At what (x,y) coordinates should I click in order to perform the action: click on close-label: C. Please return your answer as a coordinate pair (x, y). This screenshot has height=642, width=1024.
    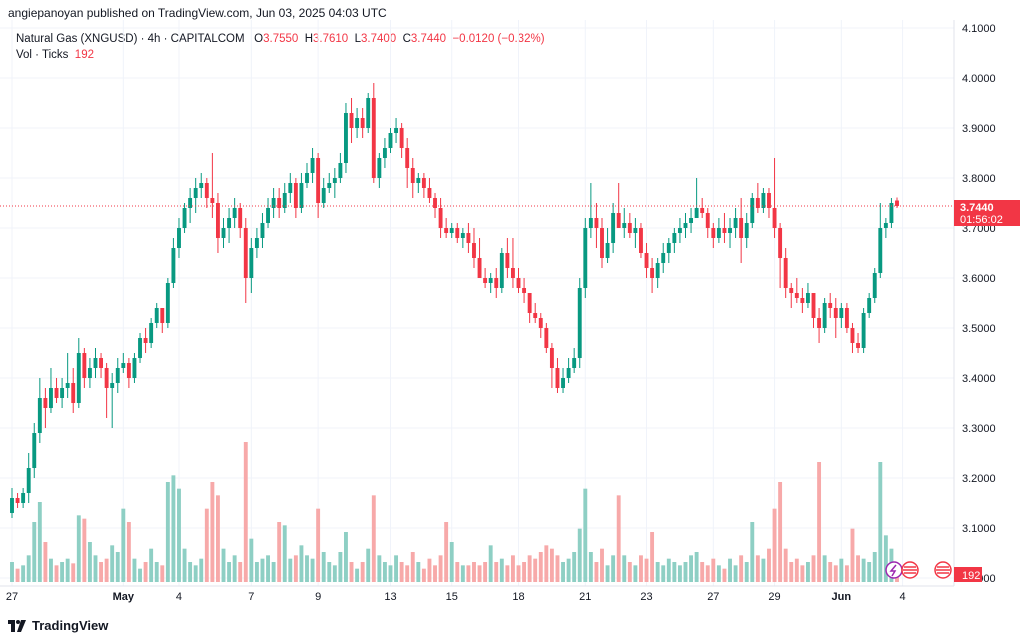
    Looking at the image, I should click on (406, 39).